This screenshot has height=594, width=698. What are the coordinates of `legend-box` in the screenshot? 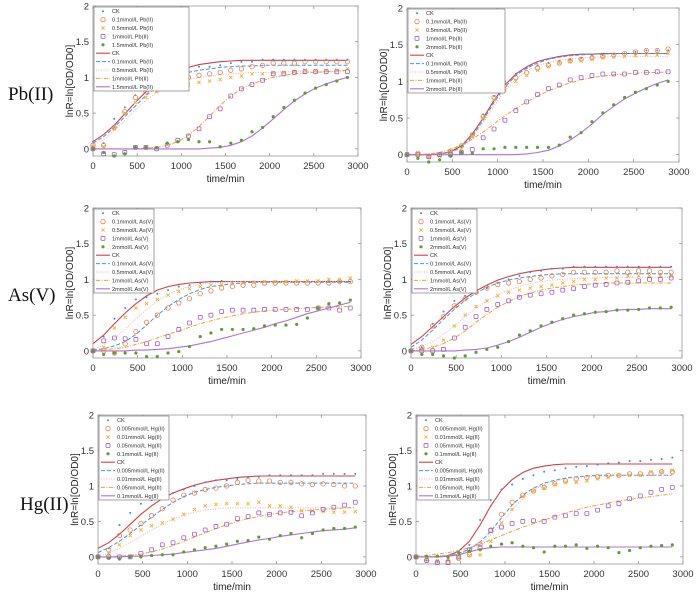 It's located at (141, 49).